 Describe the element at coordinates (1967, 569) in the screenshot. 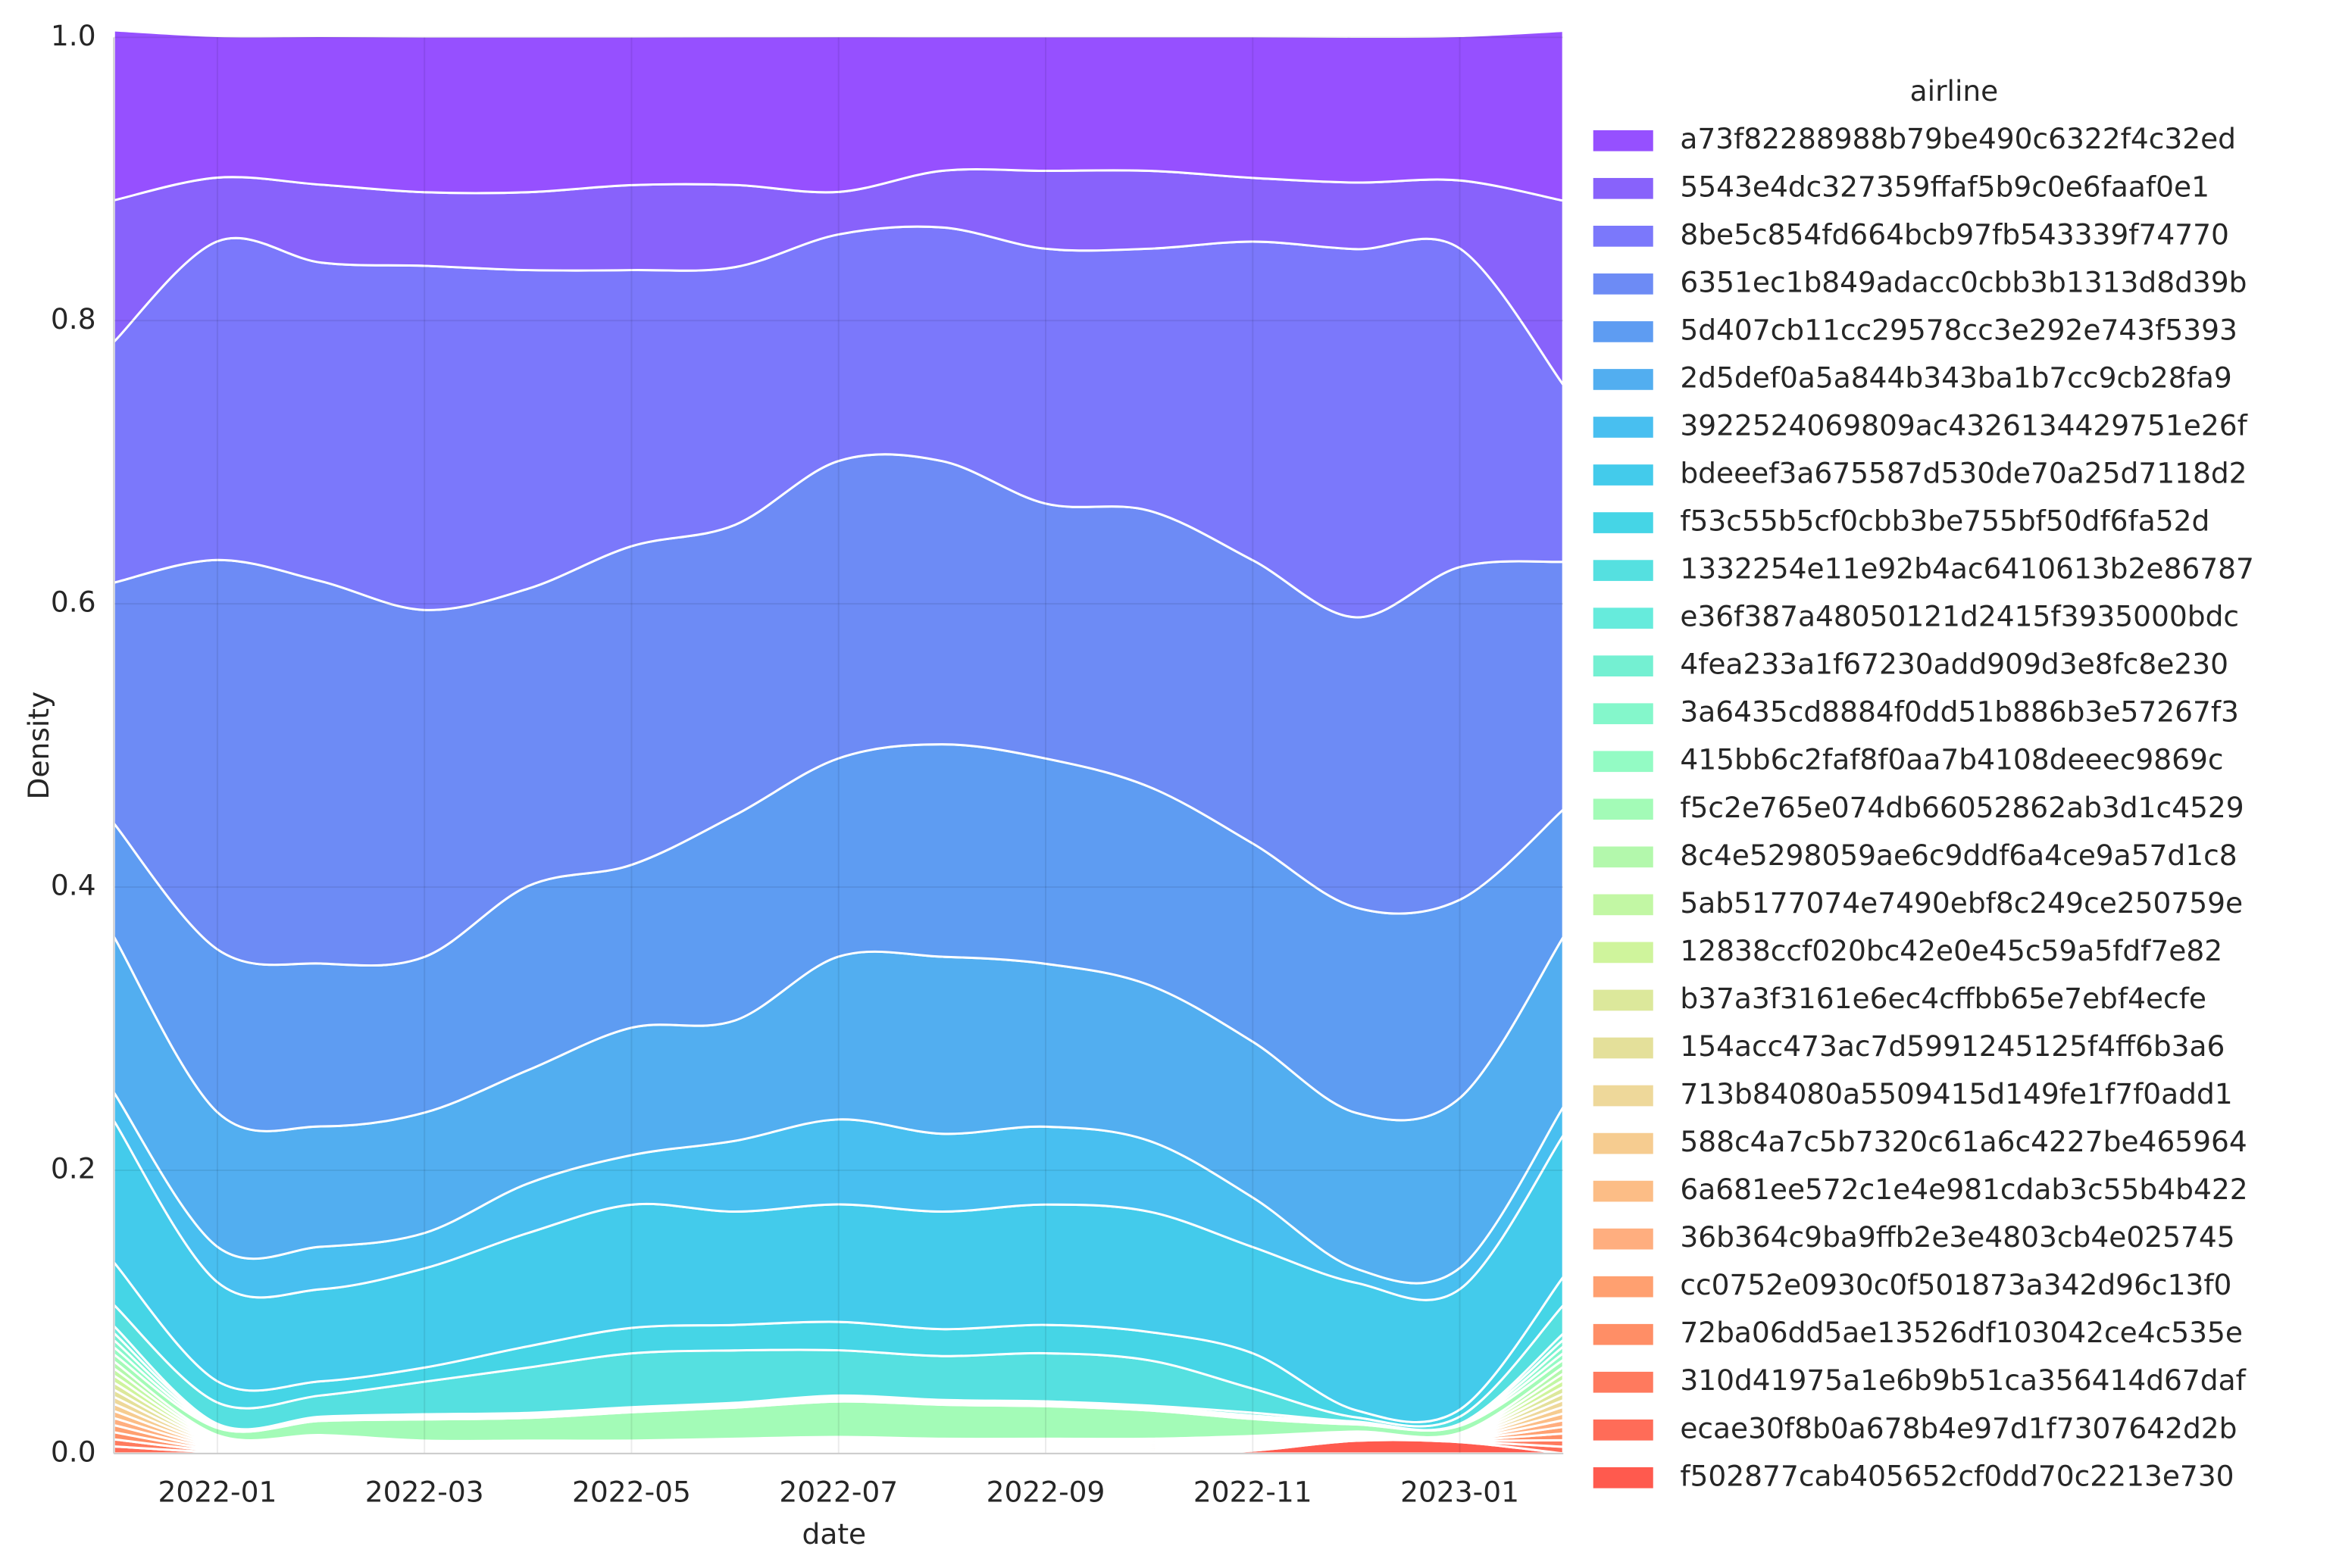

I see `legend-label: 1332254e11e92b4ac6410613b2e86787` at that location.